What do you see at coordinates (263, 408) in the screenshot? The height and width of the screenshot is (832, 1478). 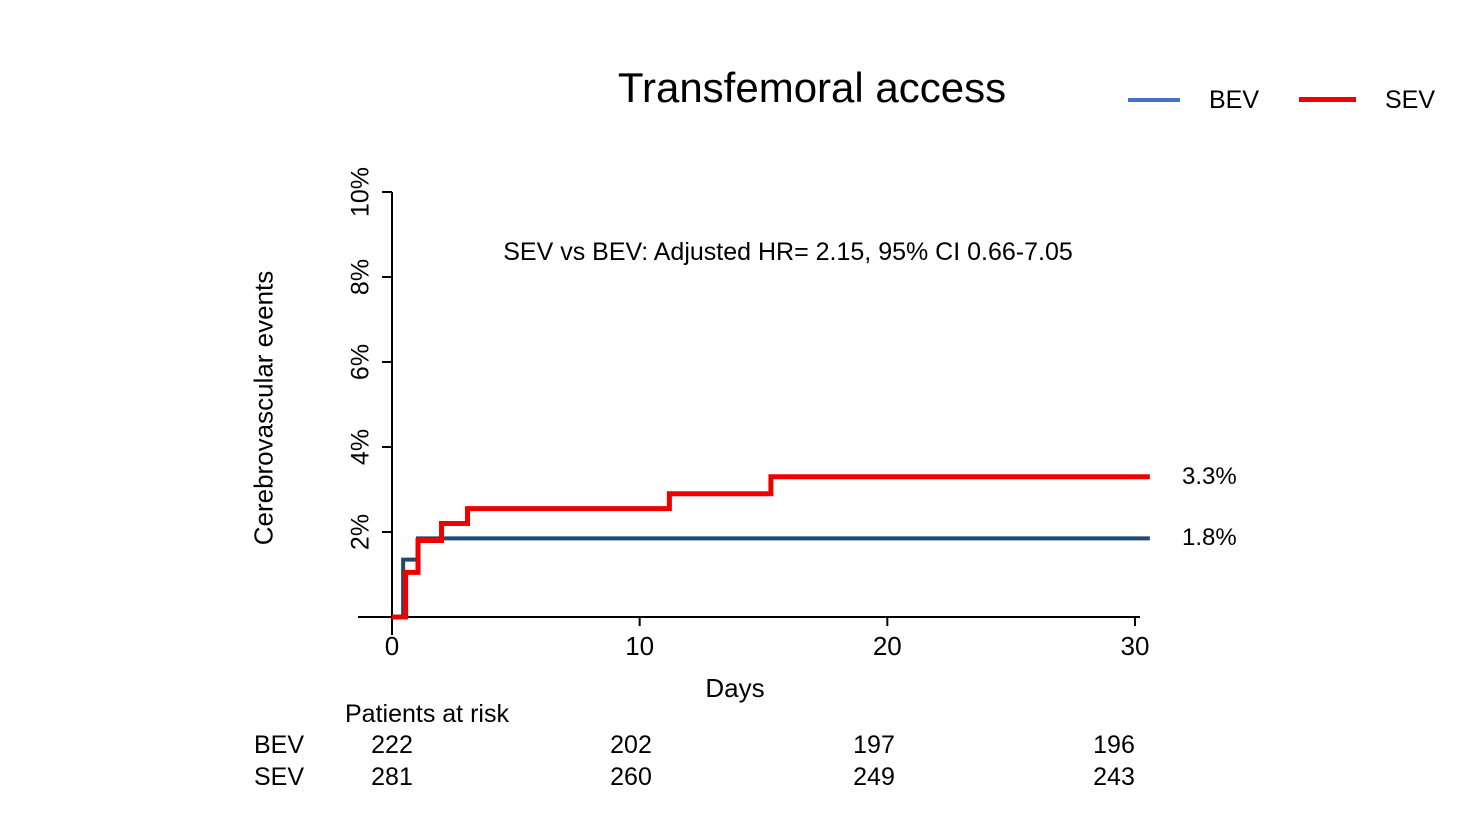 I see `y-axis-title: Cerebrovascular events` at bounding box center [263, 408].